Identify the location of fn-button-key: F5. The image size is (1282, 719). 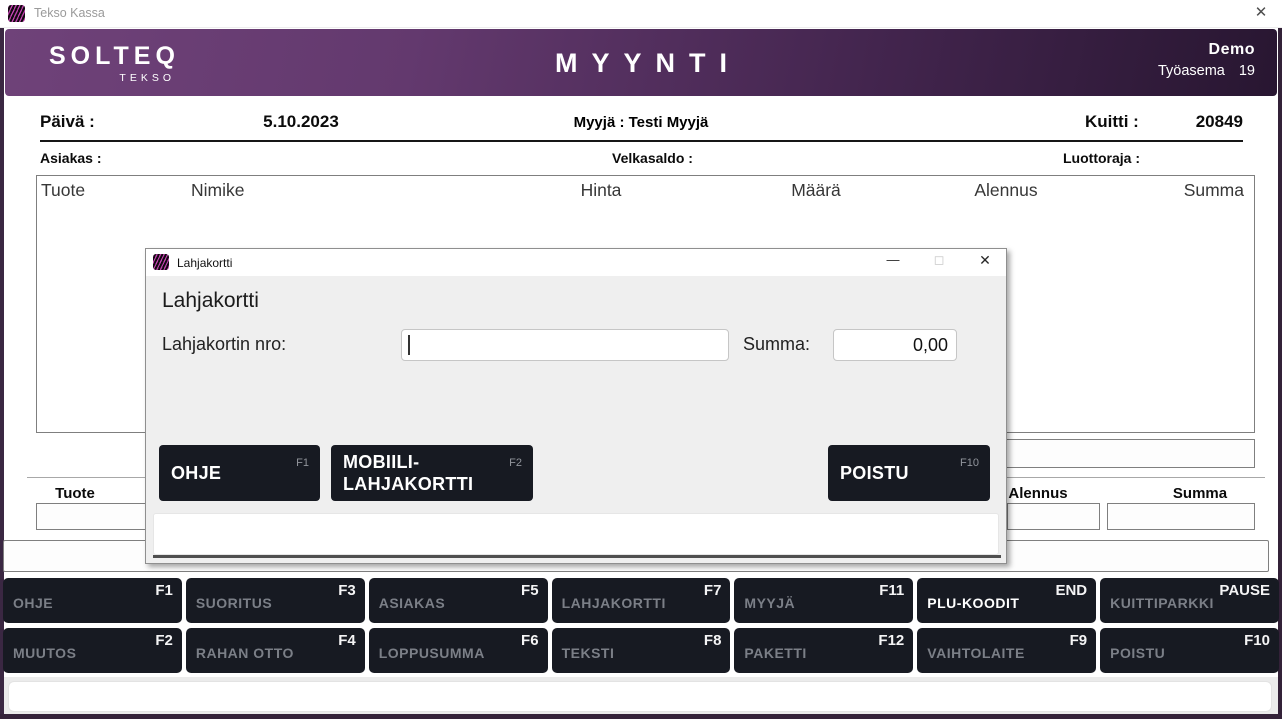
(530, 590).